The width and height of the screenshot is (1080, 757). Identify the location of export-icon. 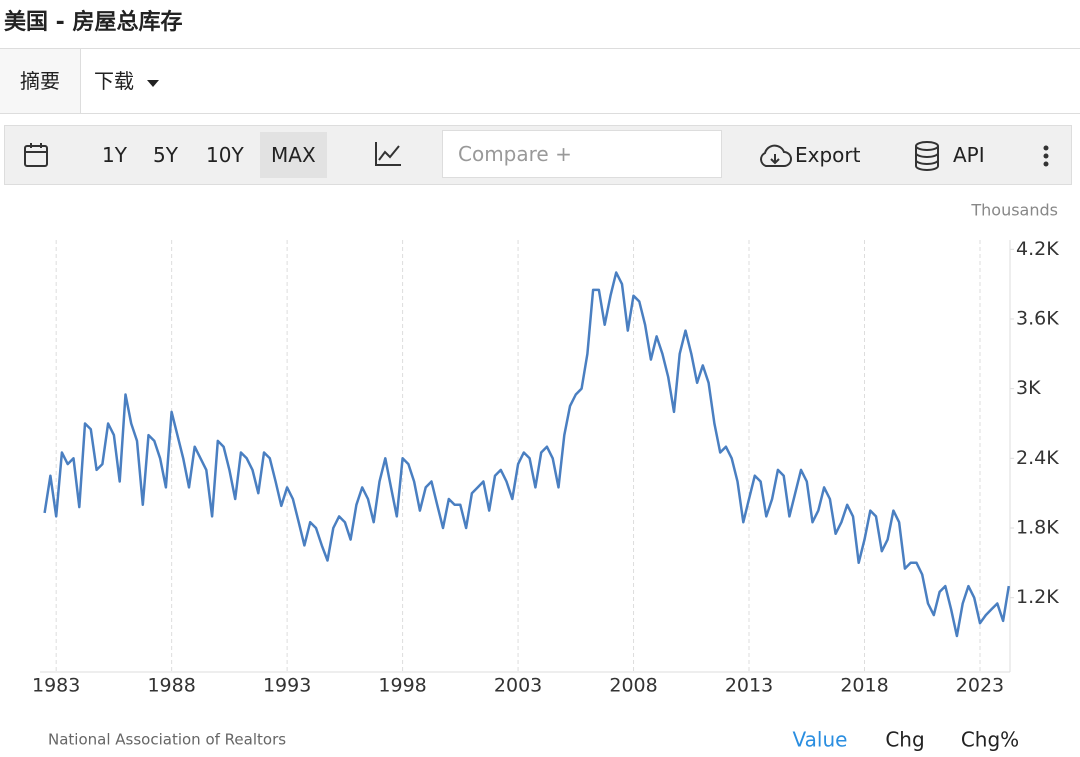
(775, 156).